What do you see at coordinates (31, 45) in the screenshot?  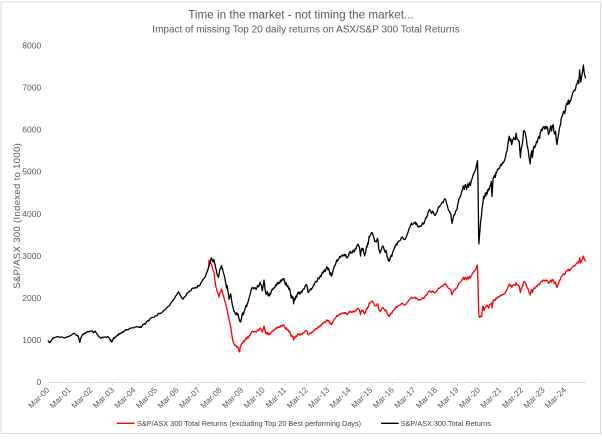 I see `svg-text: 8000` at bounding box center [31, 45].